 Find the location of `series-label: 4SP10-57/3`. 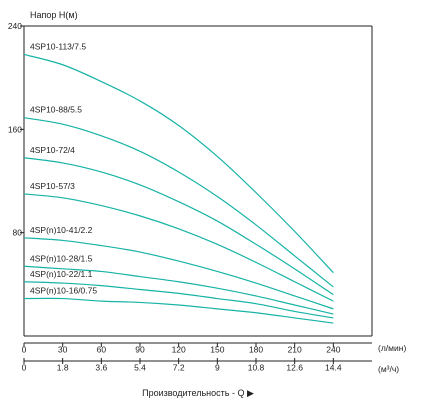

series-label: 4SP10-57/3 is located at coordinates (52, 186).